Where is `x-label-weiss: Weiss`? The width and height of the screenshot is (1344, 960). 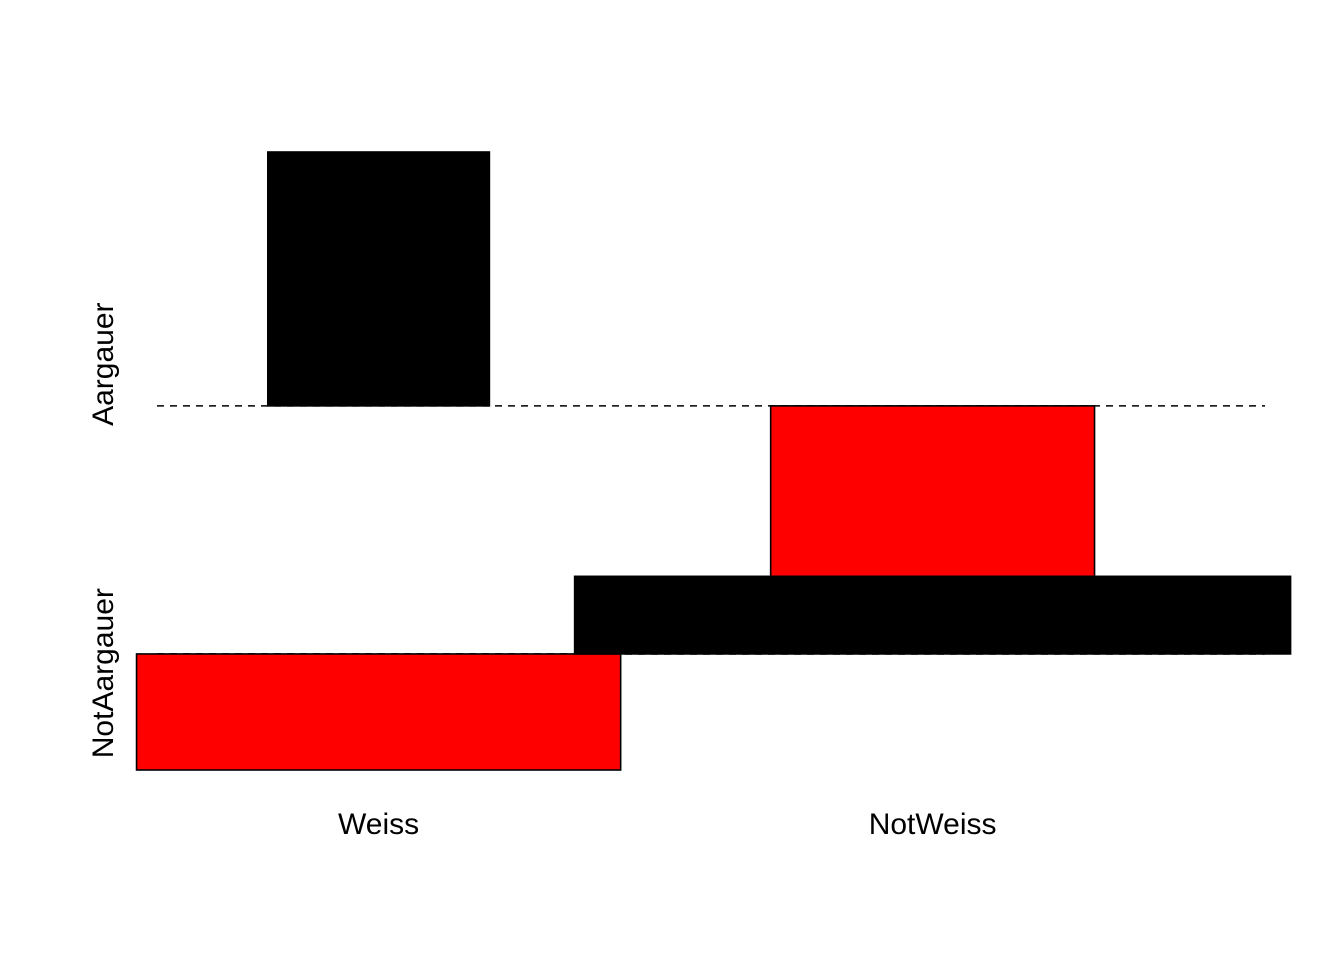 x-label-weiss: Weiss is located at coordinates (378, 824).